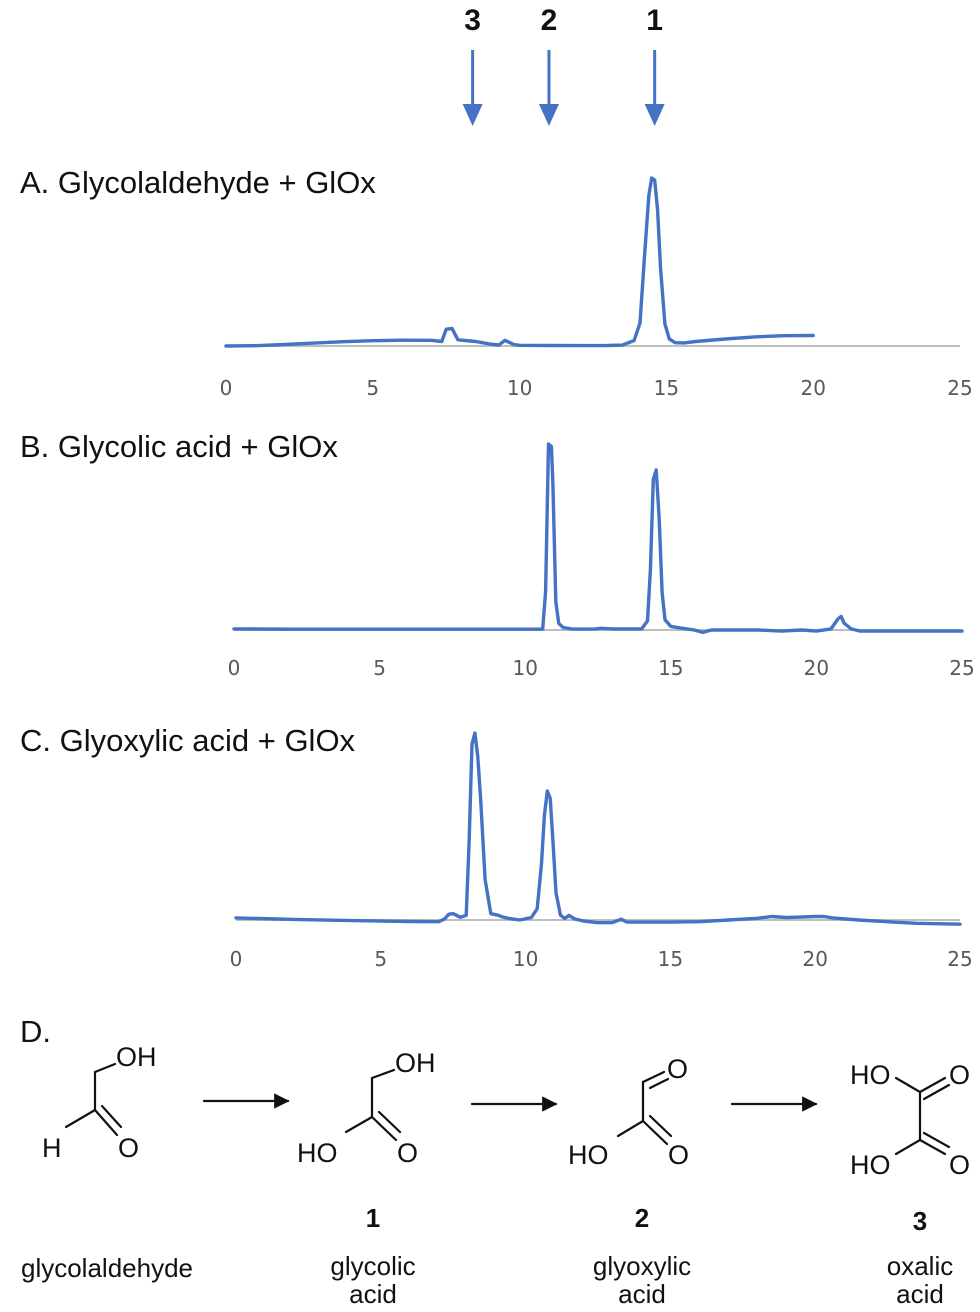 The height and width of the screenshot is (1312, 980). I want to click on compound-name-oxalic-acid: acid, so click(920, 1294).